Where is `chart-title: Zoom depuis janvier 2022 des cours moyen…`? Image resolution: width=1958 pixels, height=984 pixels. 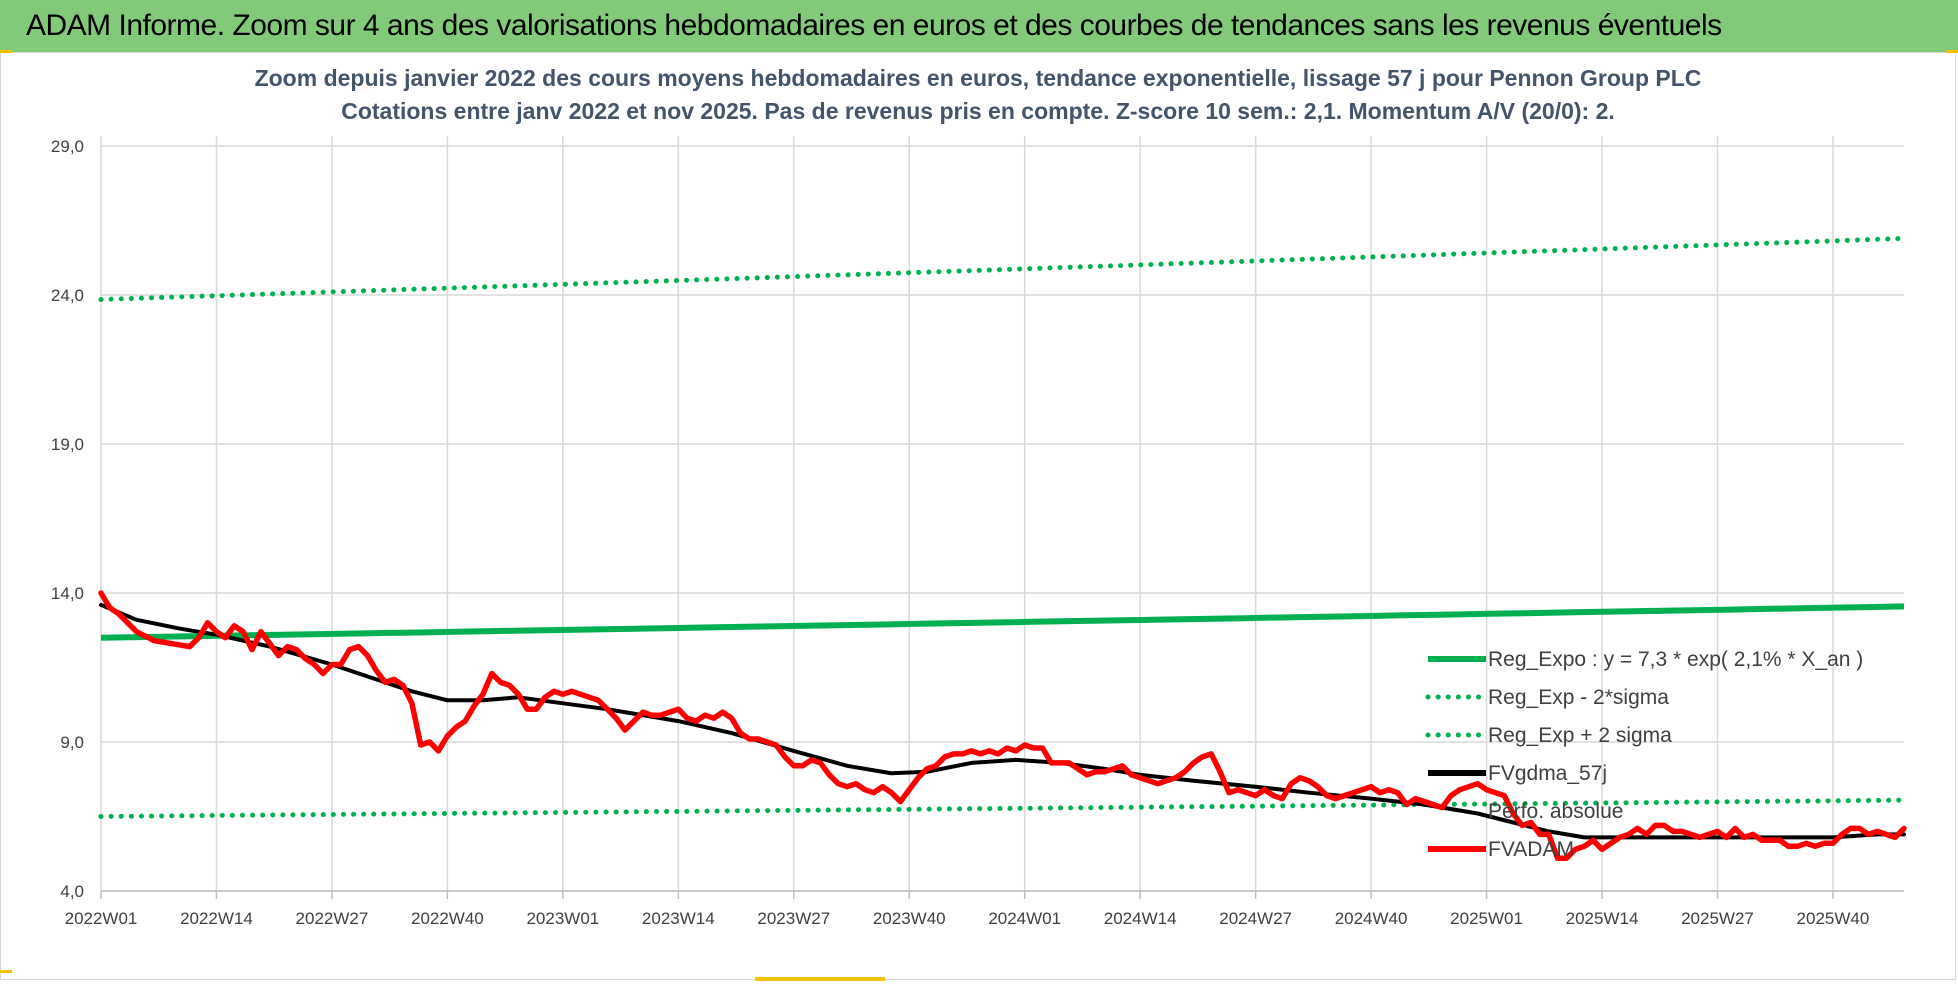 chart-title: Zoom depuis janvier 2022 des cours moyen… is located at coordinates (978, 78).